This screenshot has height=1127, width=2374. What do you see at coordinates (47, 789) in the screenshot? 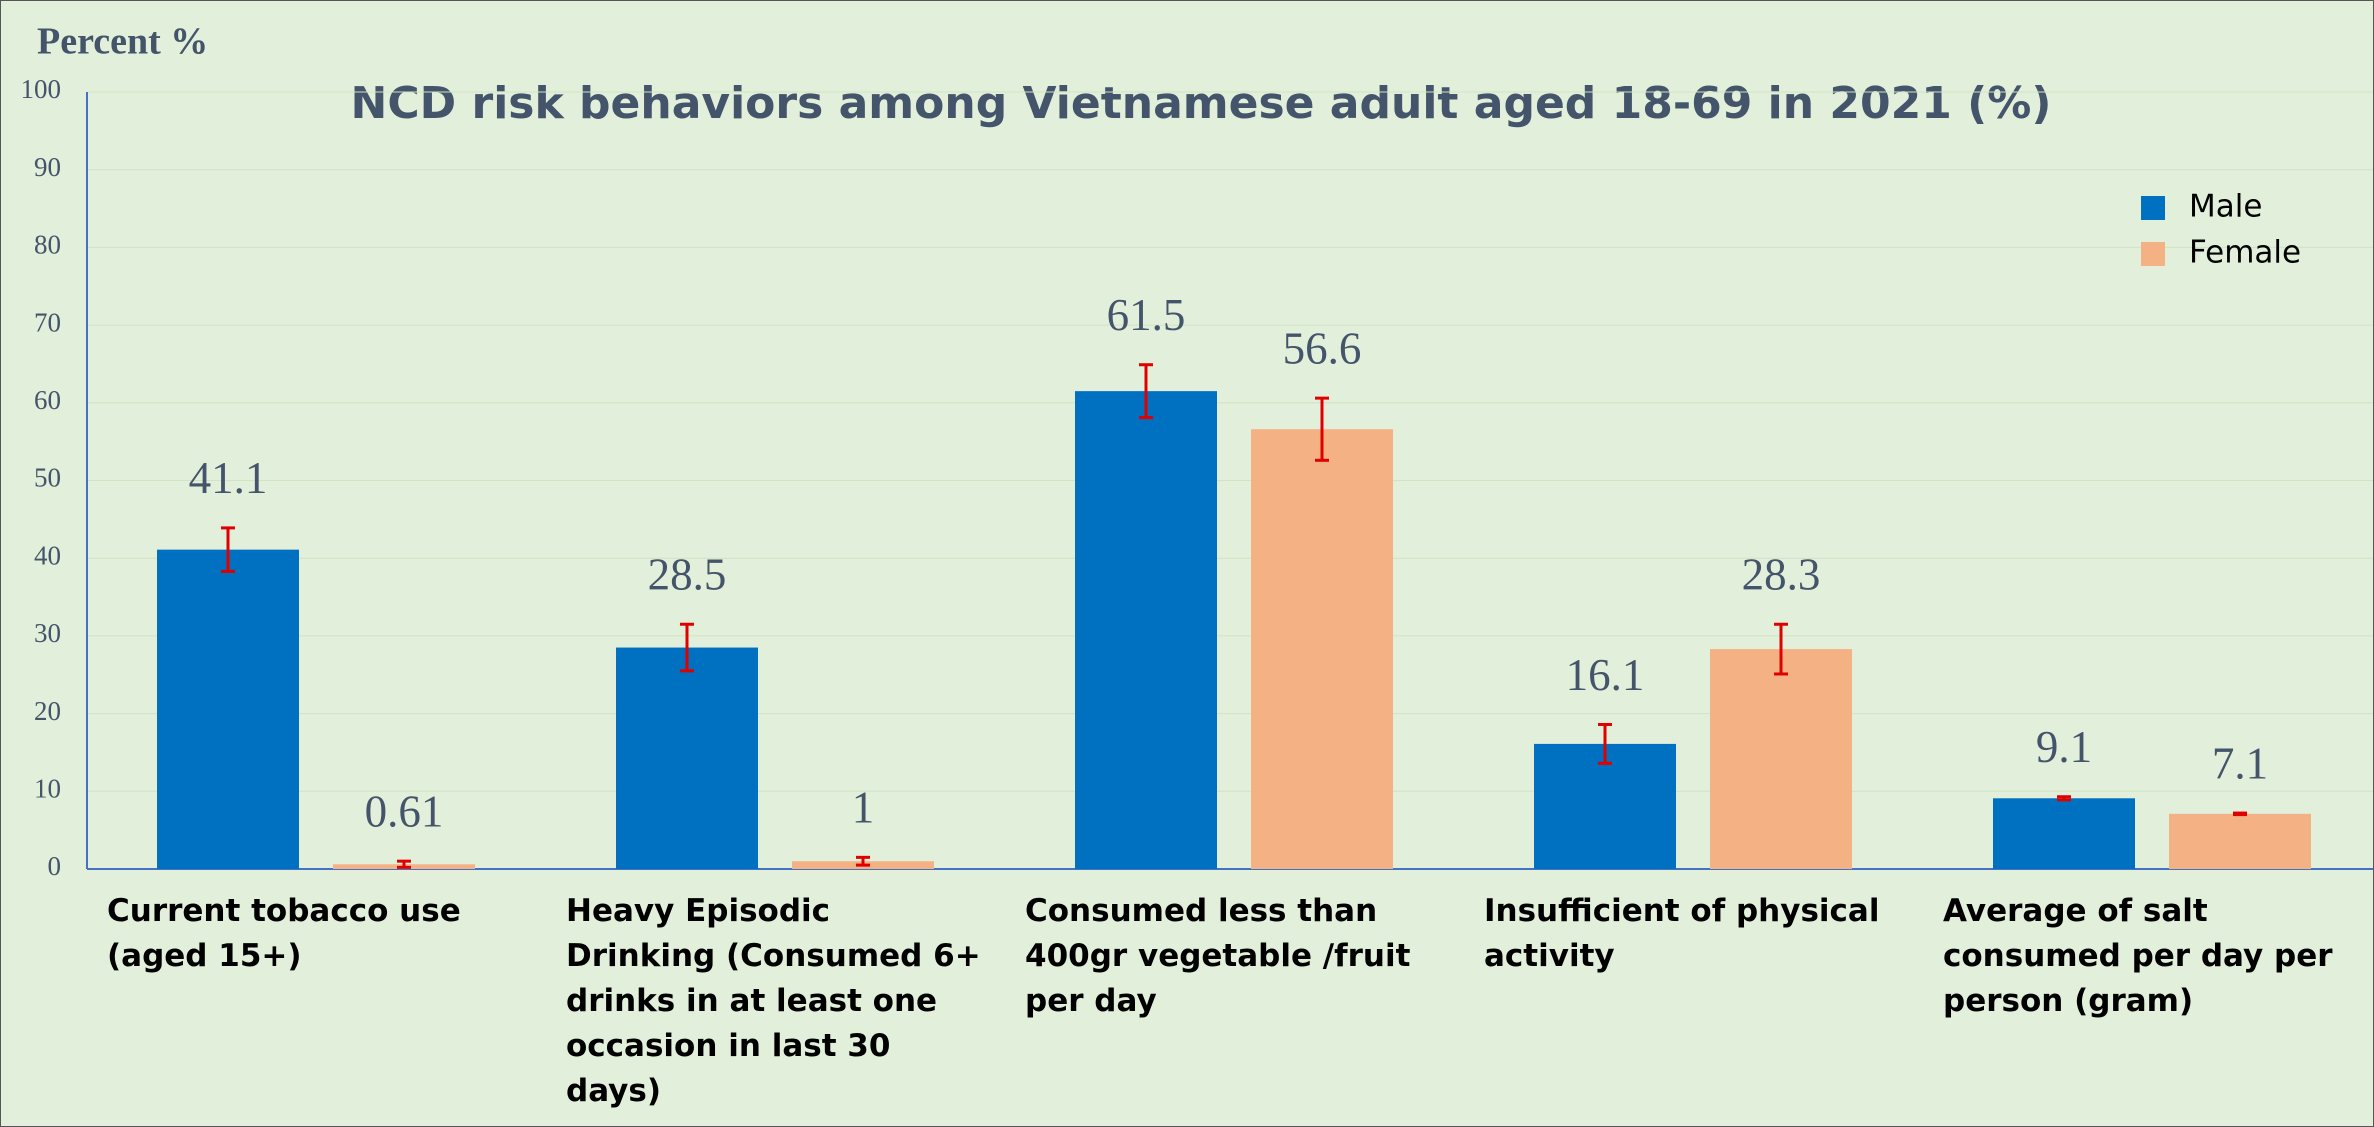
I see `y-tick-label: 10` at bounding box center [47, 789].